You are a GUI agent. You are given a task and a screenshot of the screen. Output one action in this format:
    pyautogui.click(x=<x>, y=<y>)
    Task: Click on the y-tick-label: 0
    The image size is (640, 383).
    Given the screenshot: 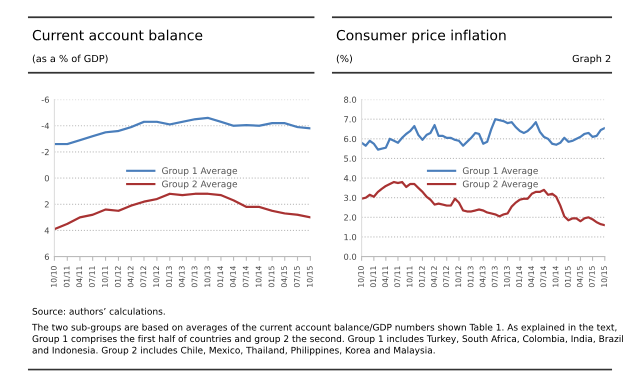 What is the action you would take?
    pyautogui.click(x=46, y=178)
    